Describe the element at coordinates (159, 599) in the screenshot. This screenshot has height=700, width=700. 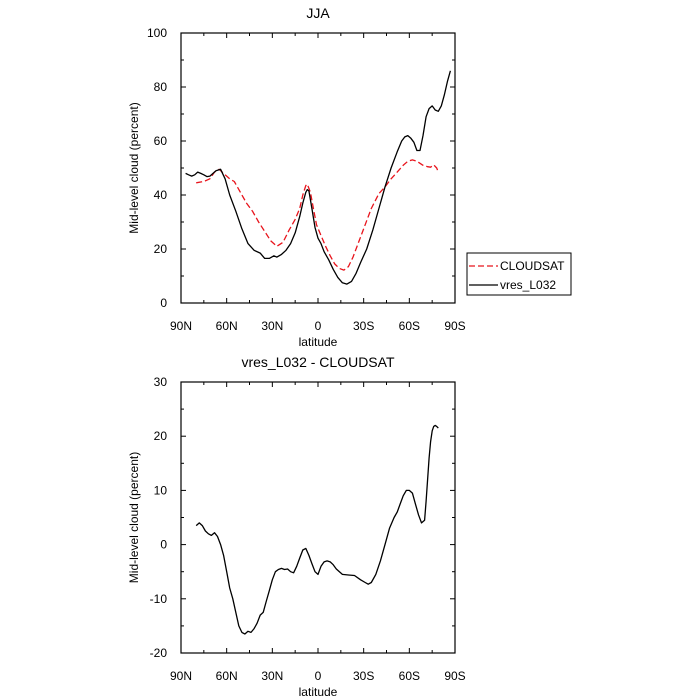
I see `y-tick-label: -10` at that location.